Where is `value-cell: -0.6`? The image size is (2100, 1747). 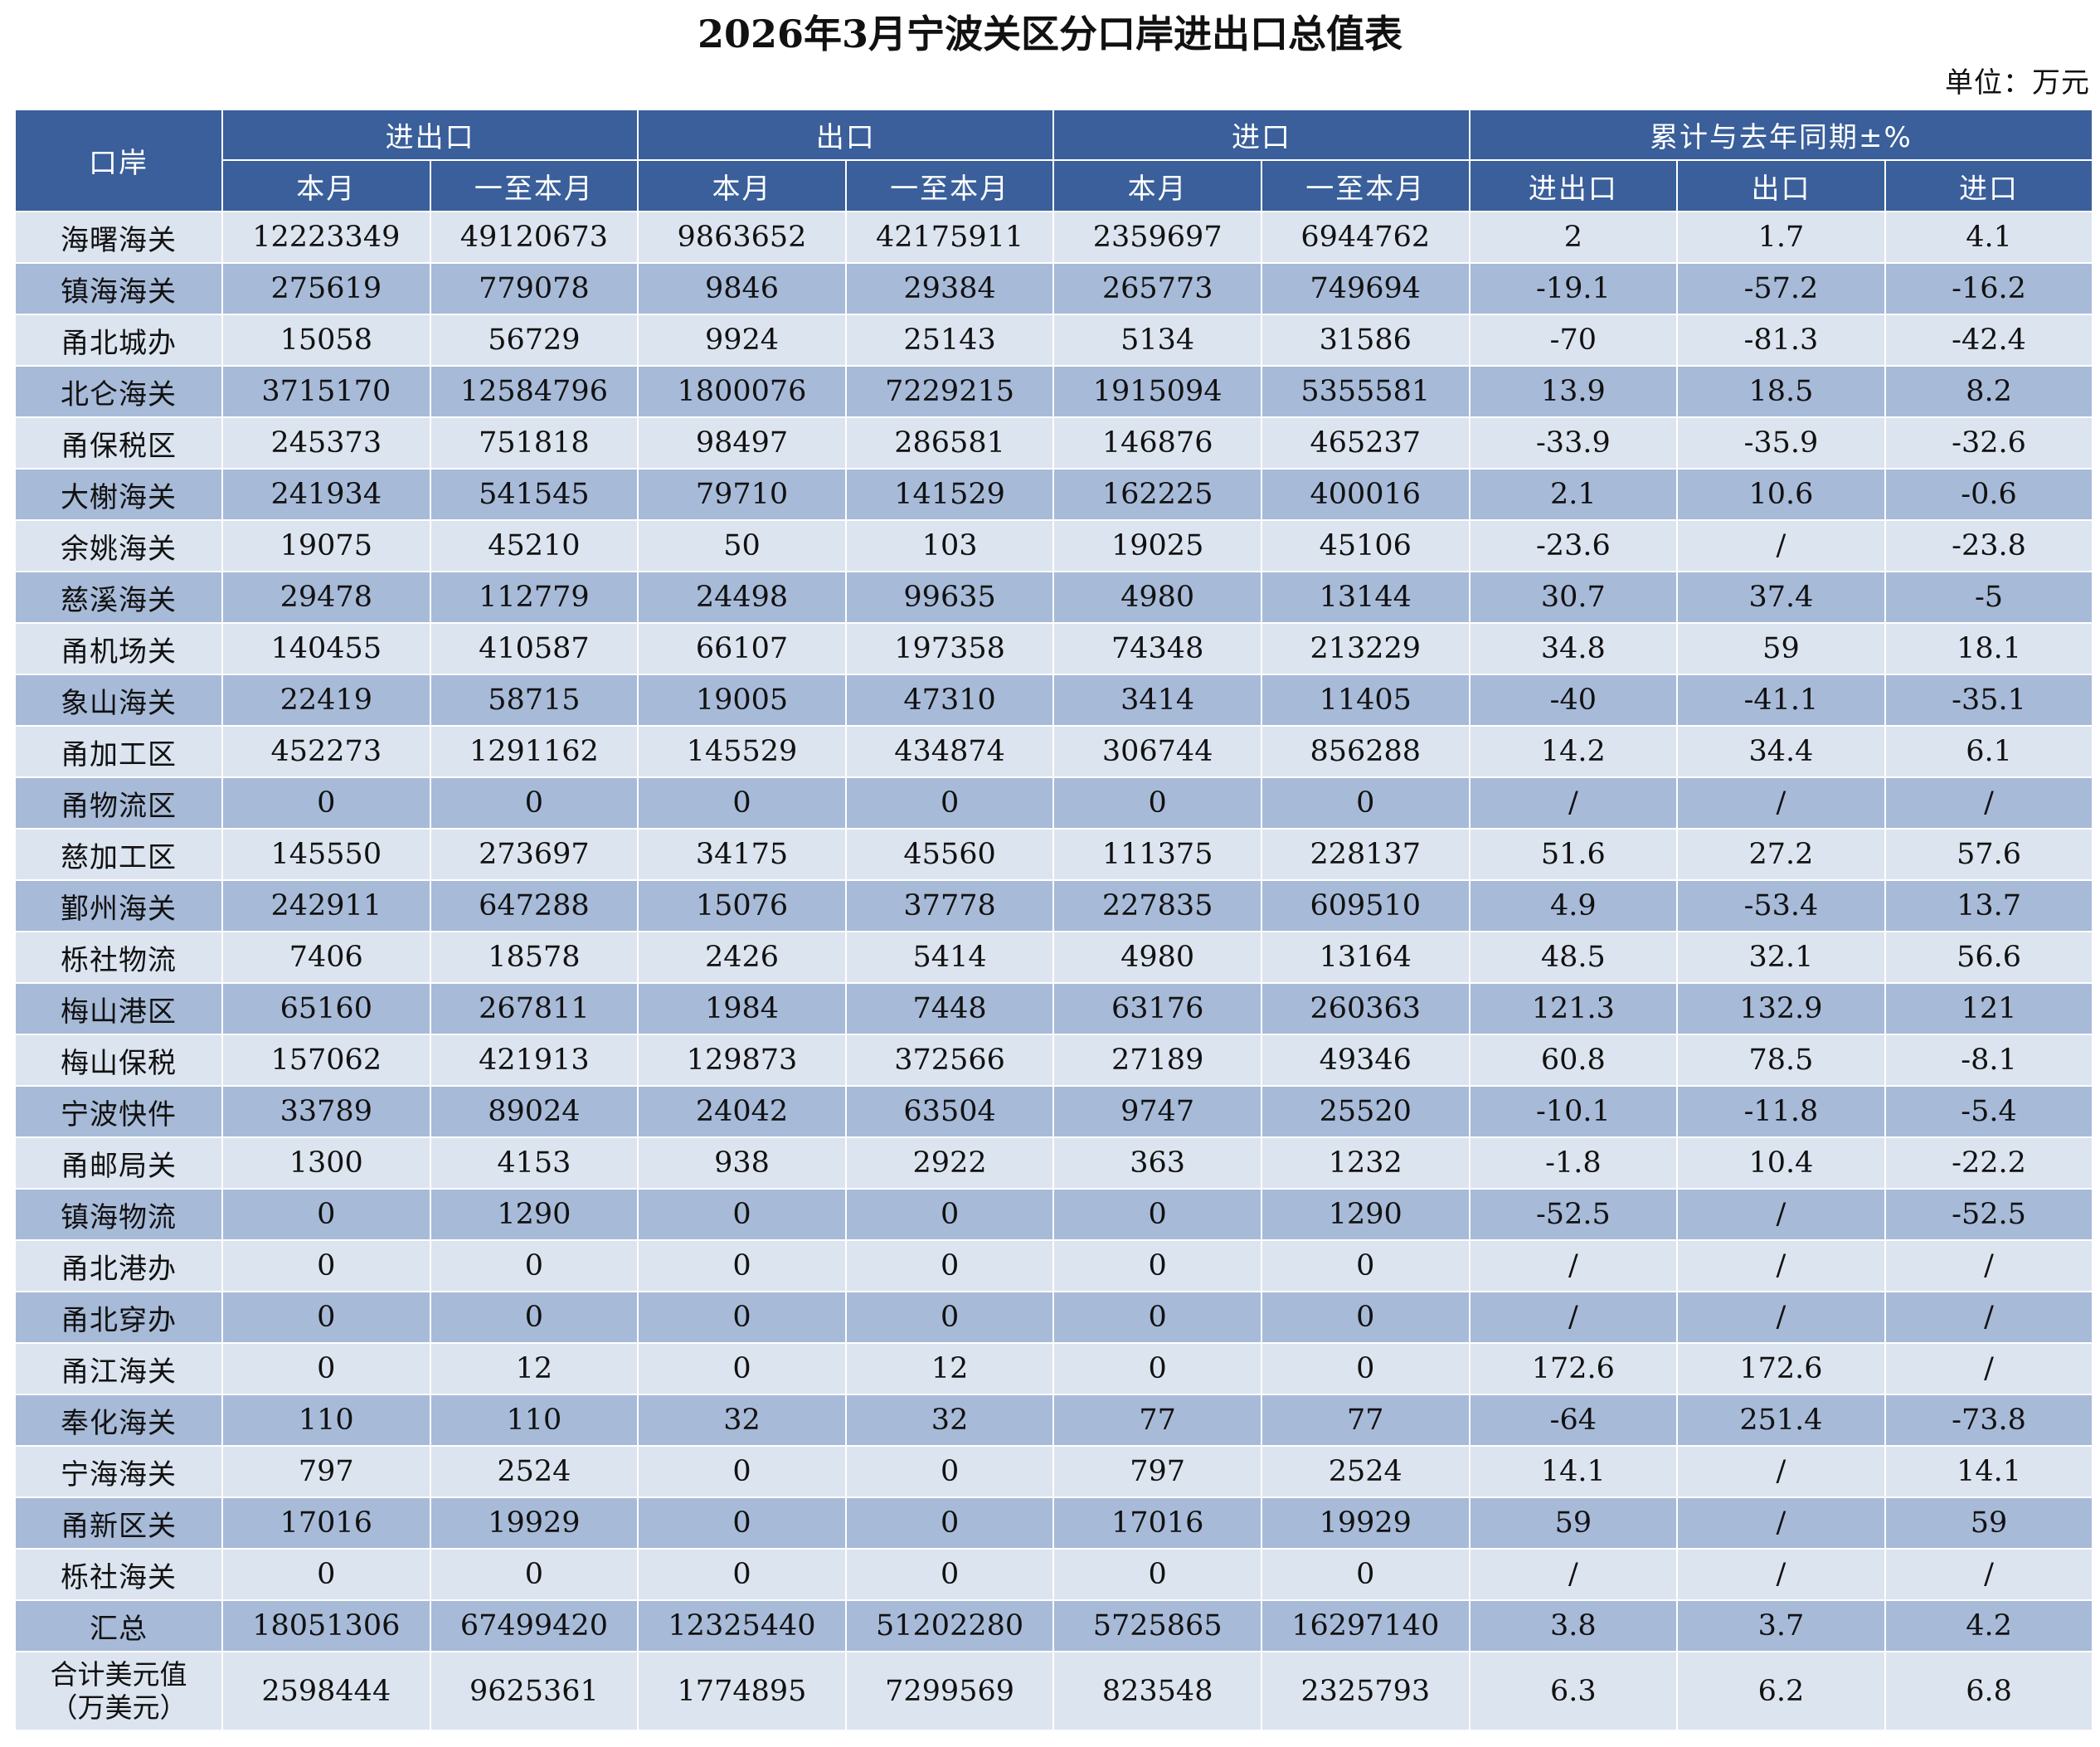
value-cell: -0.6 is located at coordinates (1989, 494).